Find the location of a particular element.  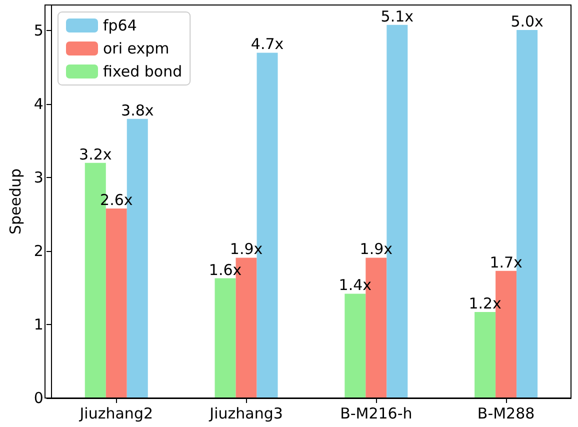

legend-label: fixed bond is located at coordinates (142, 71).